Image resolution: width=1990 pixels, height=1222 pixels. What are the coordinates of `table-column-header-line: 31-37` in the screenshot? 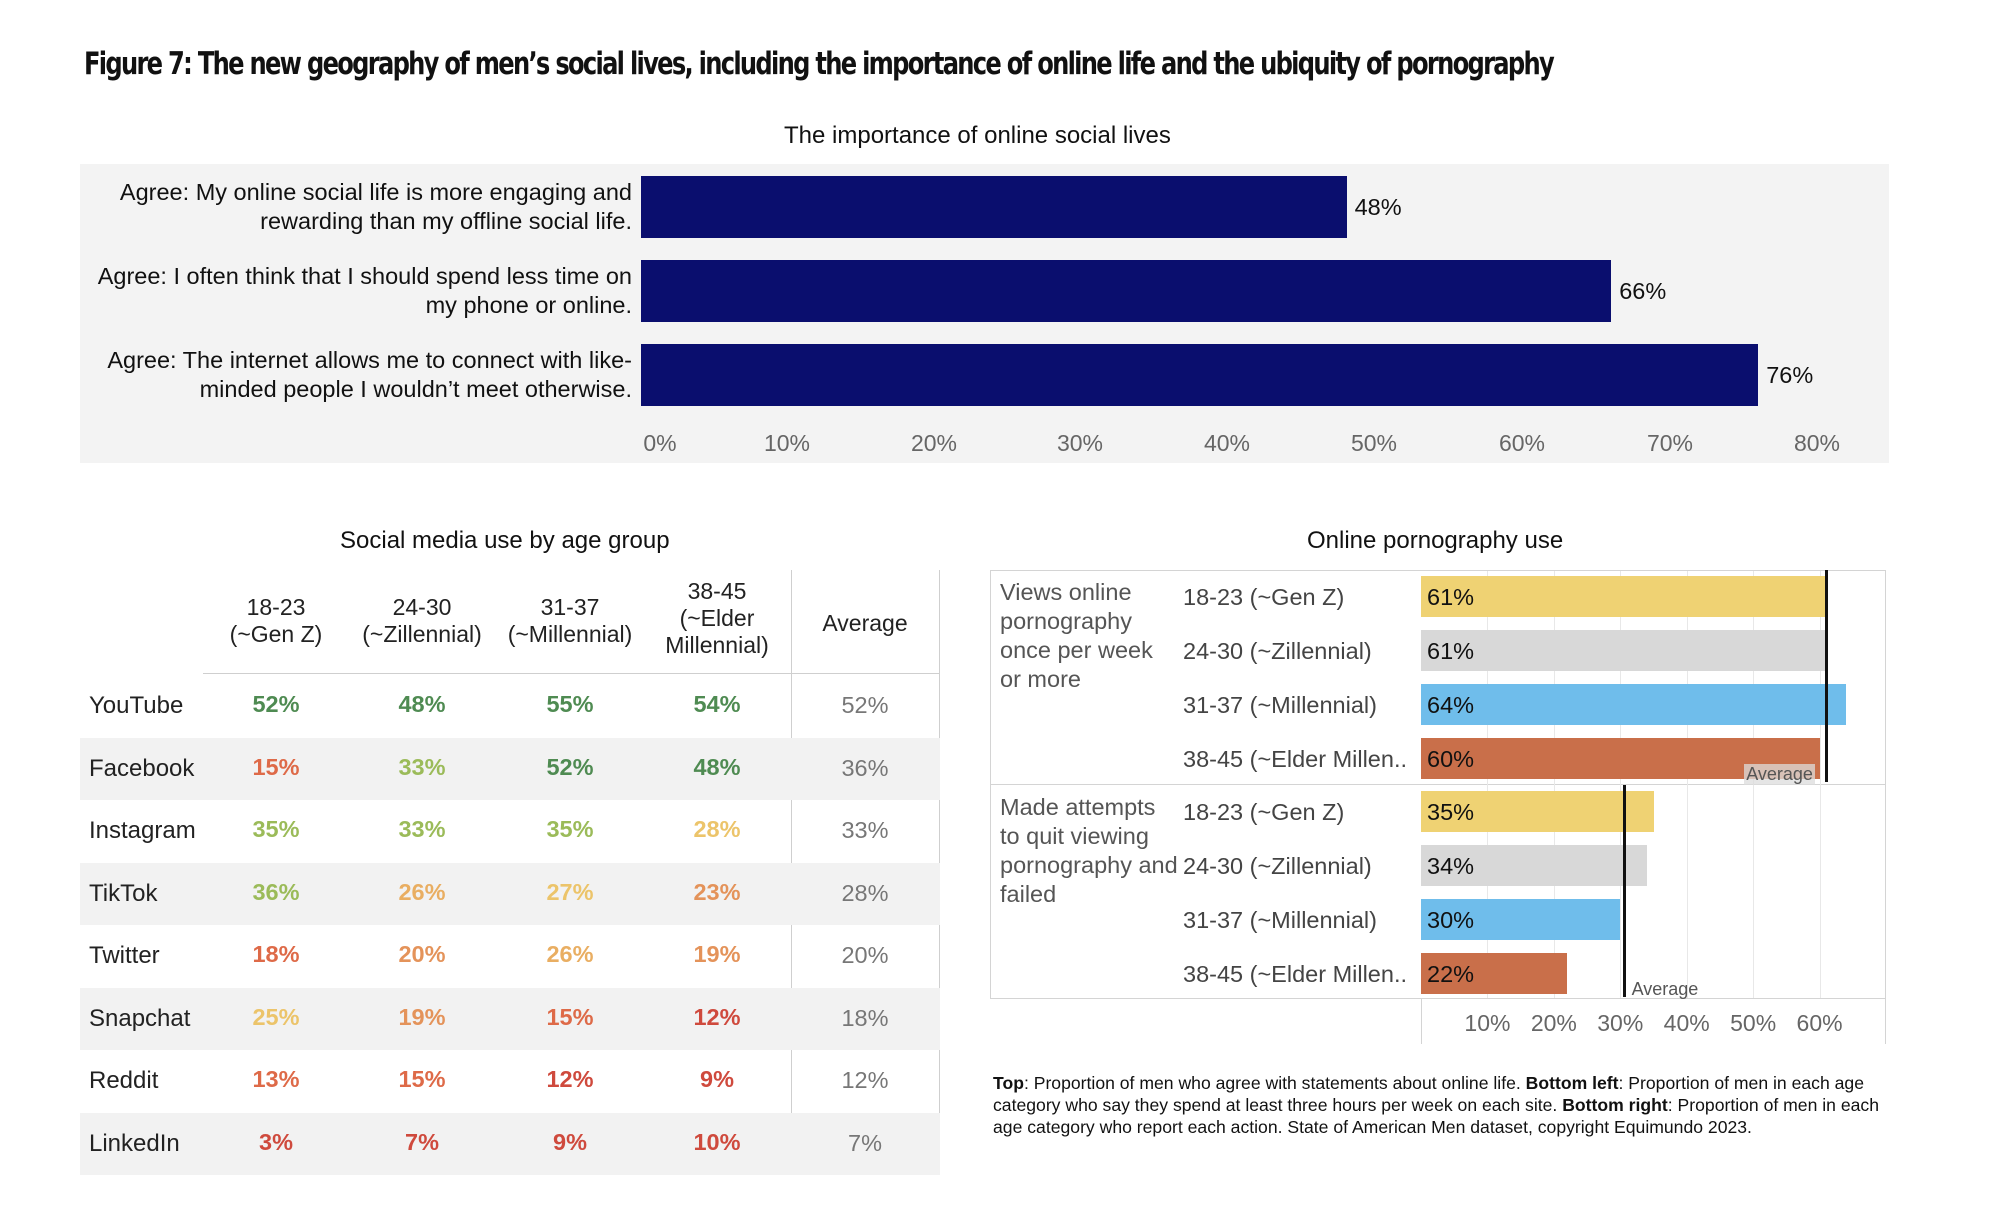 It's located at (570, 607).